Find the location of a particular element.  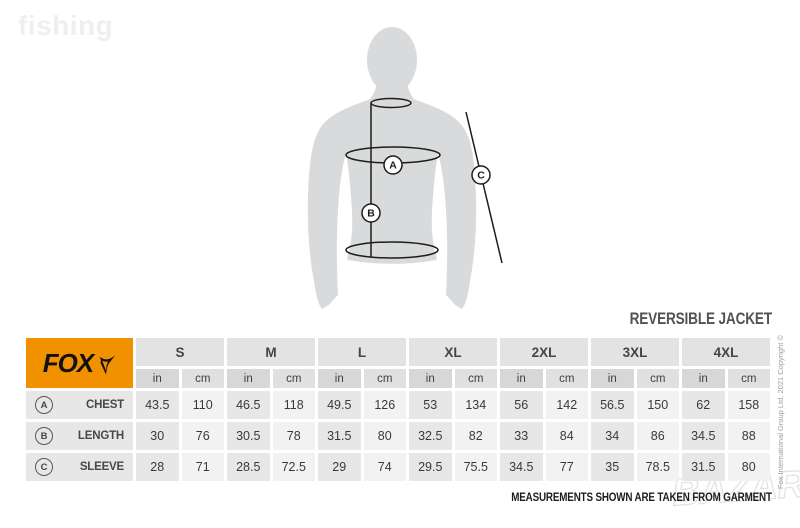

length-3xl-in: 34 is located at coordinates (612, 436).